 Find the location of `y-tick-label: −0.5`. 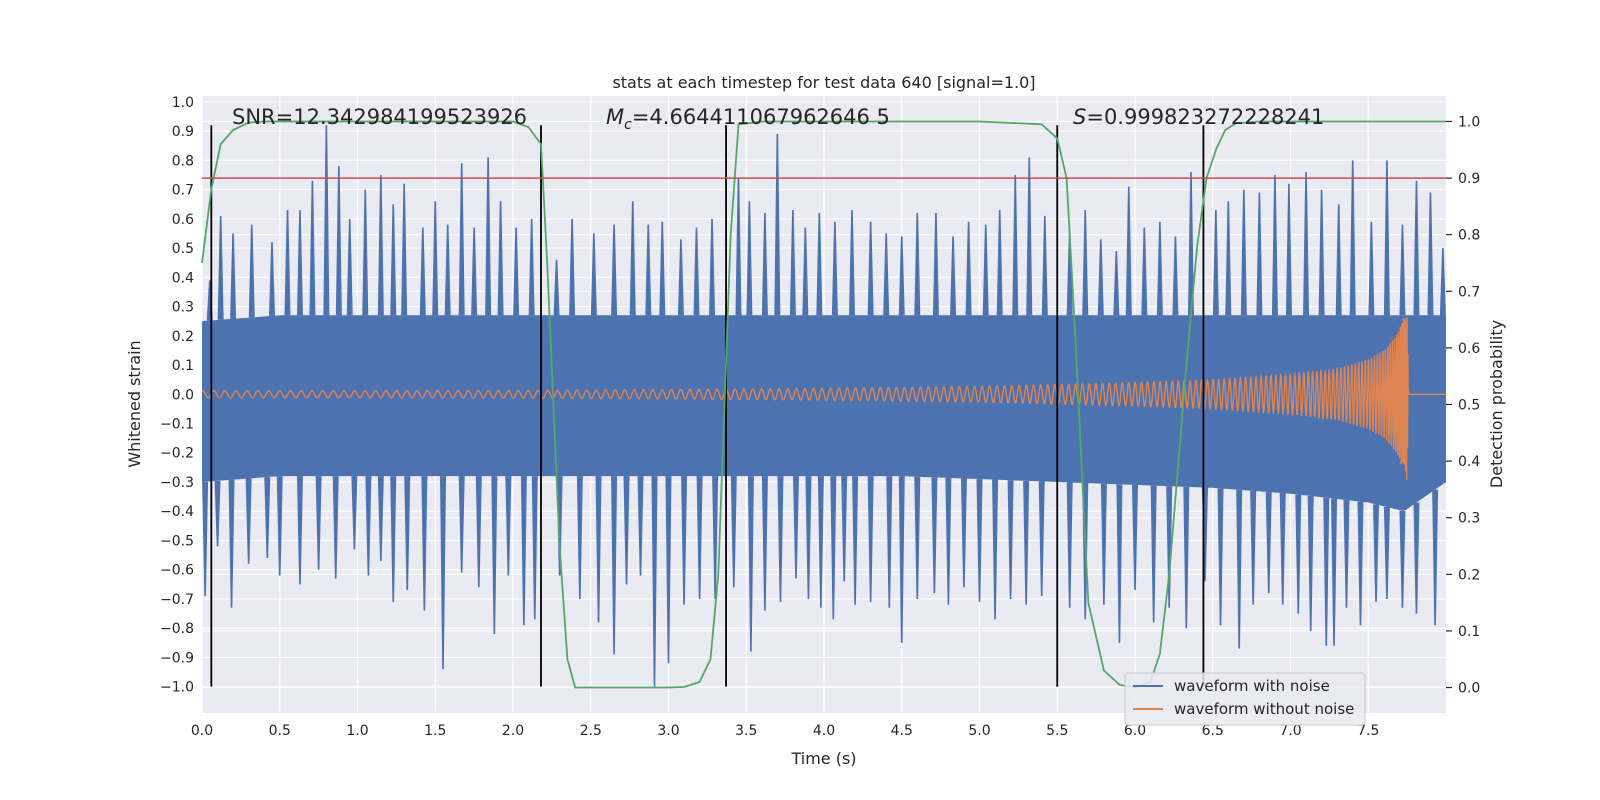

y-tick-label: −0.5 is located at coordinates (177, 541).